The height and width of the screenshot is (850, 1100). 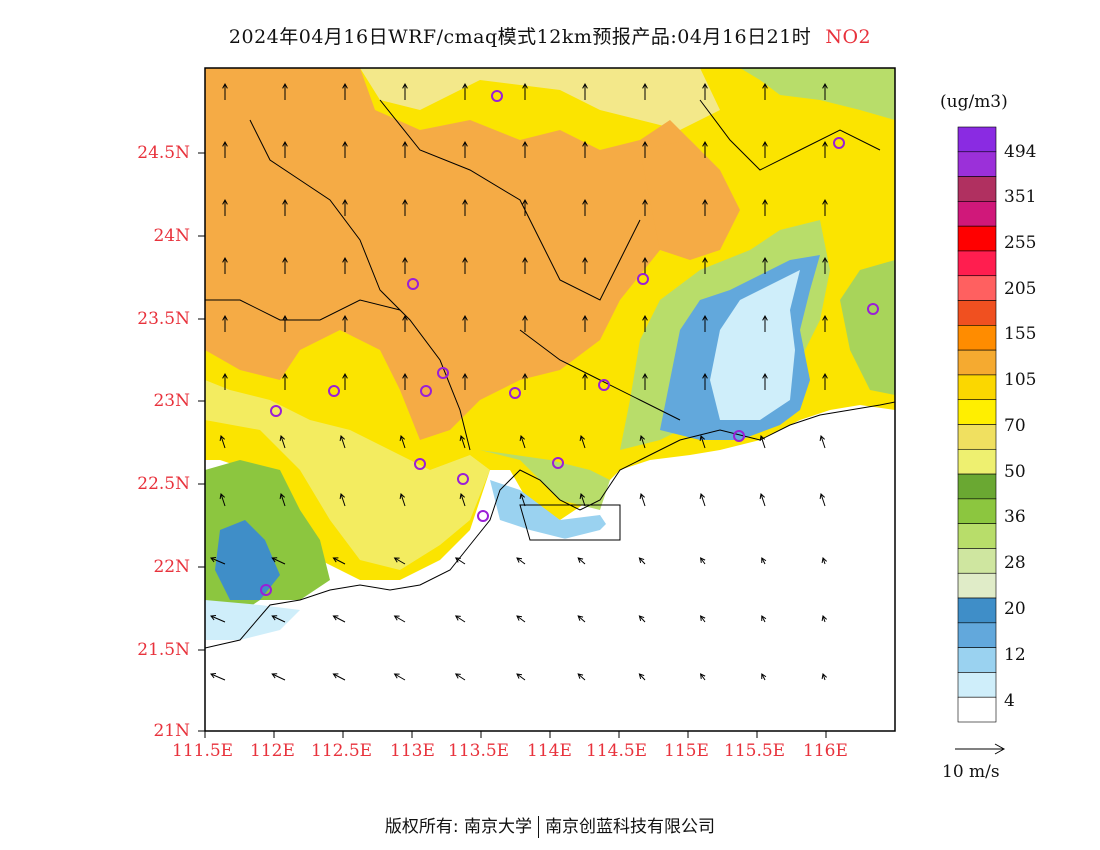 What do you see at coordinates (1015, 655) in the screenshot?
I see `colorbar-label: 12` at bounding box center [1015, 655].